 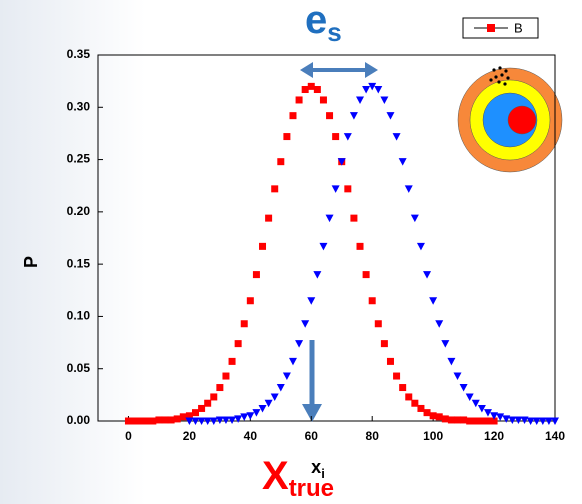 I want to click on arrows, so click(x=339, y=242).